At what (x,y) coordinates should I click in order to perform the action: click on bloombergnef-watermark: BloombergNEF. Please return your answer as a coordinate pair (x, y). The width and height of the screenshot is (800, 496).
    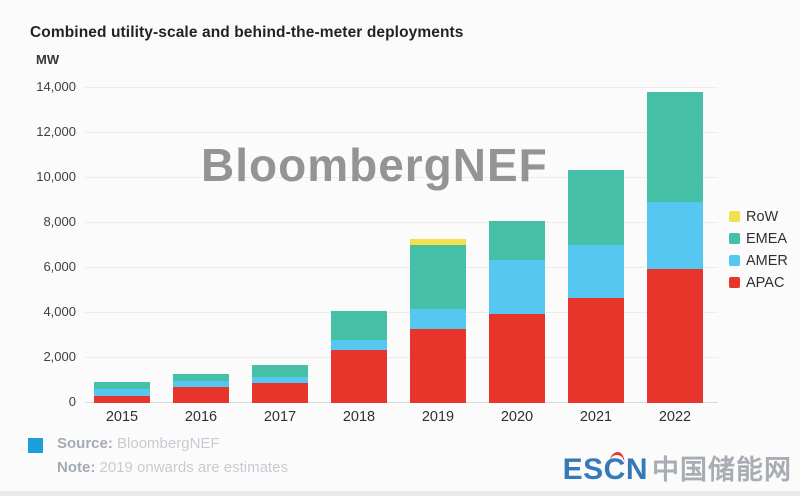
    Looking at the image, I should click on (374, 165).